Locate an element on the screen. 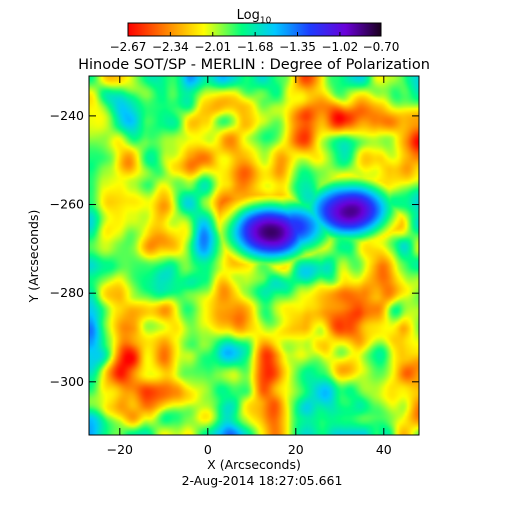 Image resolution: width=508 pixels, height=512 pixels. colorbar-tick-label: −2.01 is located at coordinates (212, 47).